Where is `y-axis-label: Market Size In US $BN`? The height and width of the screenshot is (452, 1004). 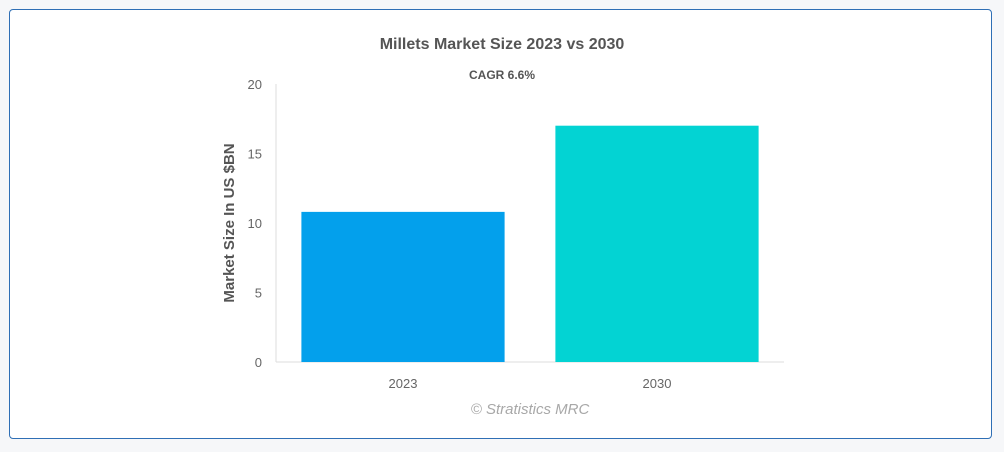
y-axis-label: Market Size In US $BN is located at coordinates (229, 222).